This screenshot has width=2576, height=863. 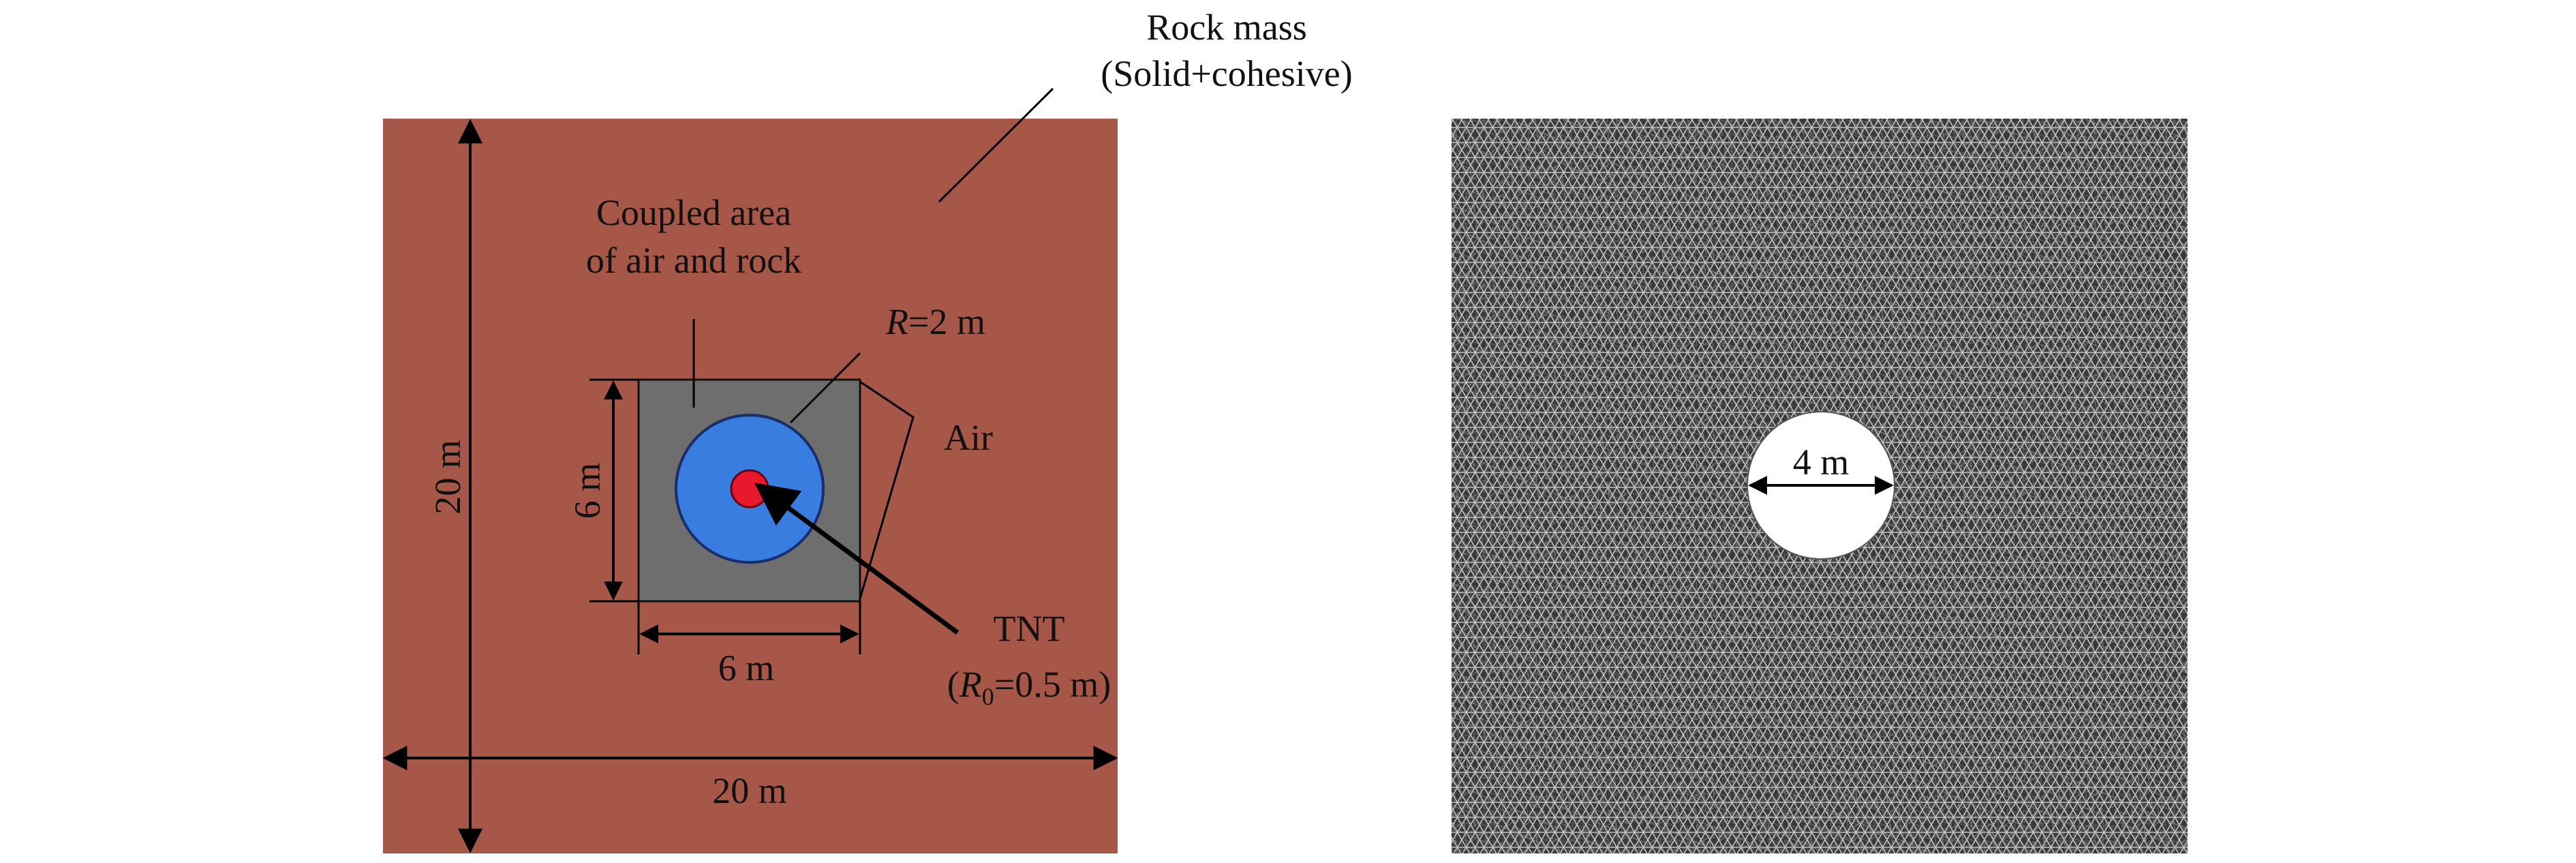 I want to click on air-leader, so click(x=887, y=490).